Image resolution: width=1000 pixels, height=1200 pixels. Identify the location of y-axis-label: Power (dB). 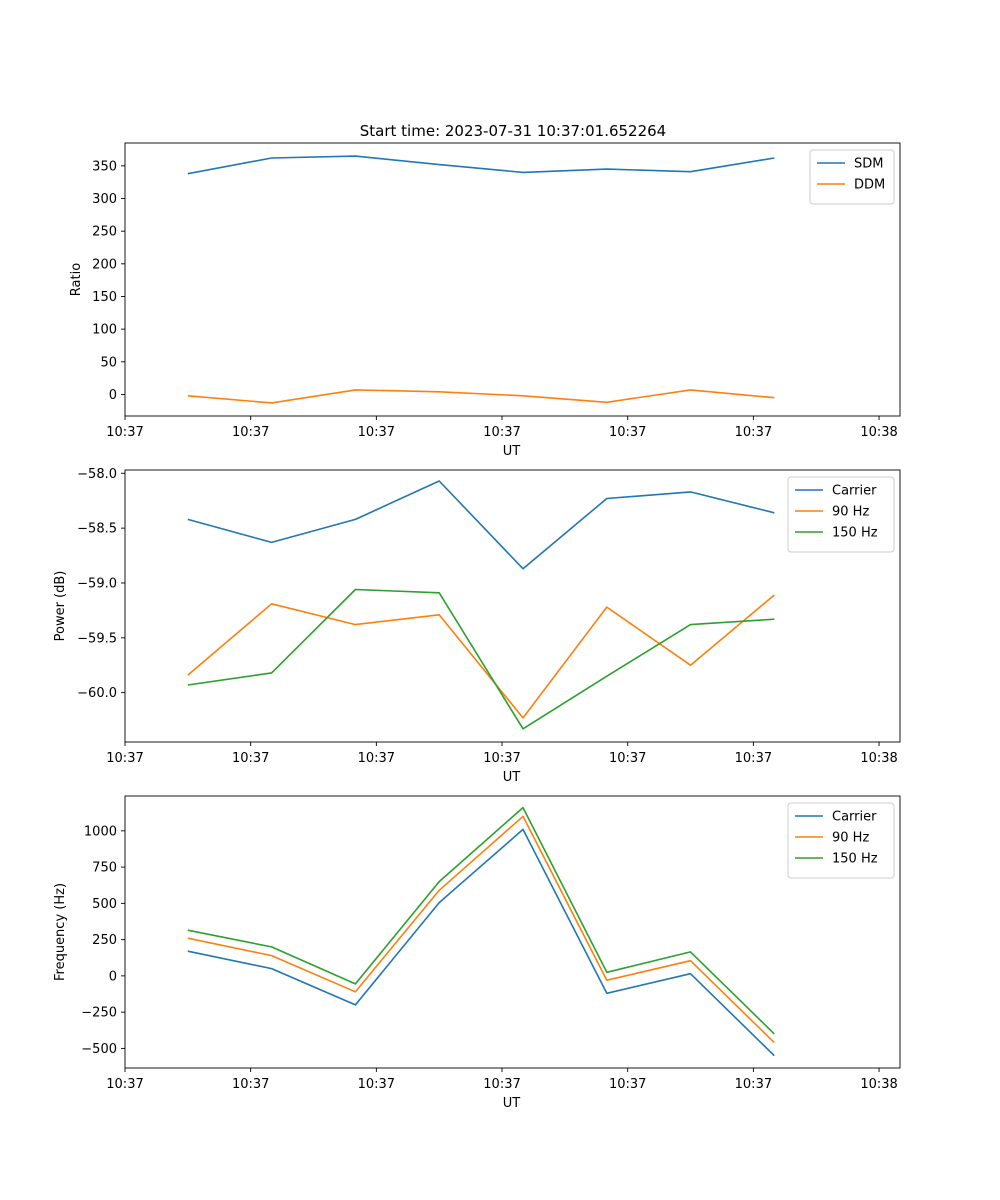
(60, 606).